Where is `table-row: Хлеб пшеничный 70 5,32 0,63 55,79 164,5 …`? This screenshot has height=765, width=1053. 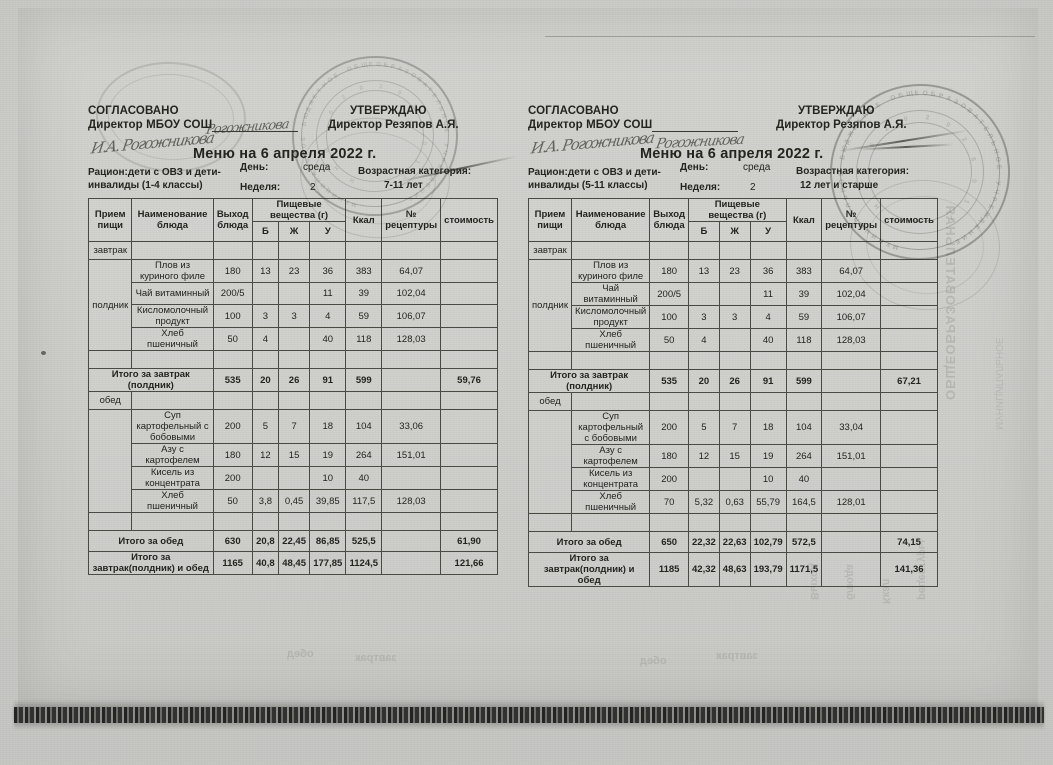
table-row: Хлеб пшеничный 70 5,32 0,63 55,79 164,5 … is located at coordinates (733, 502).